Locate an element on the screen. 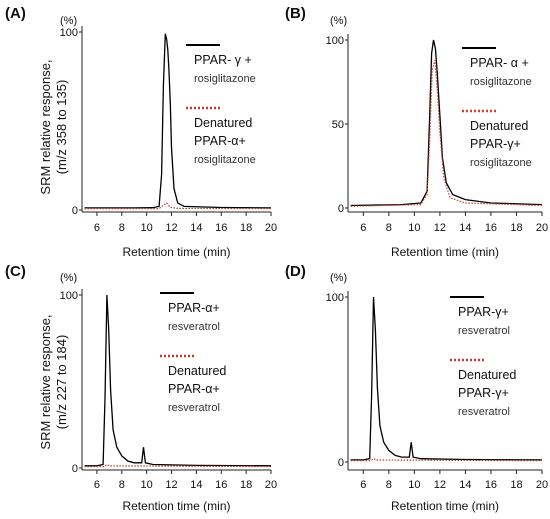  panel-letter: (A) is located at coordinates (15, 13).